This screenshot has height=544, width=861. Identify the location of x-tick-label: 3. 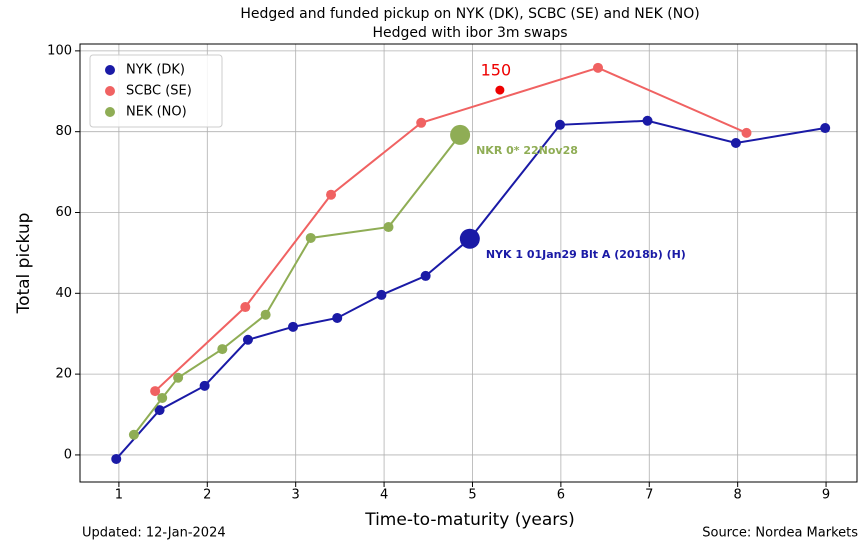
(296, 495).